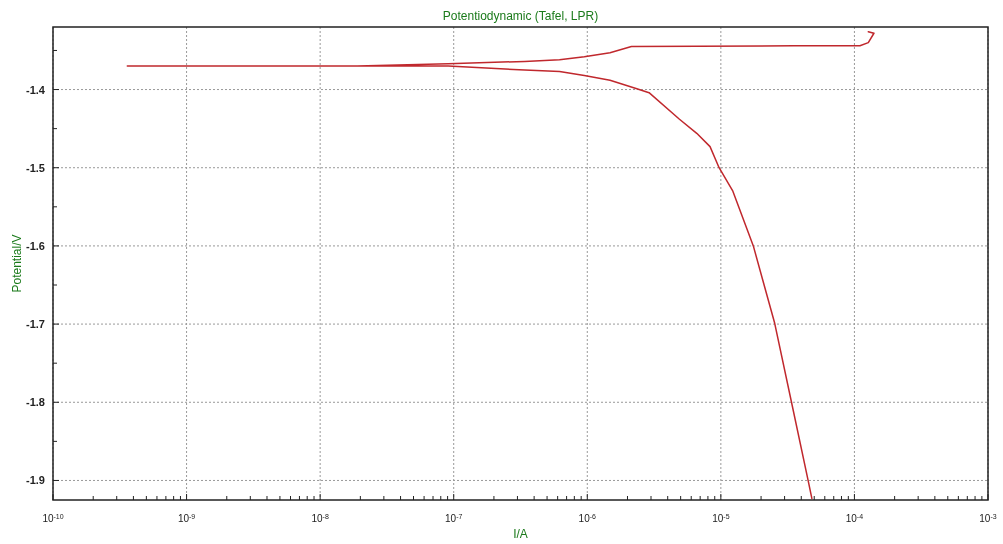 This screenshot has width=1003, height=544. Describe the element at coordinates (35, 167) in the screenshot. I see `y-tick-label: -1.5` at that location.